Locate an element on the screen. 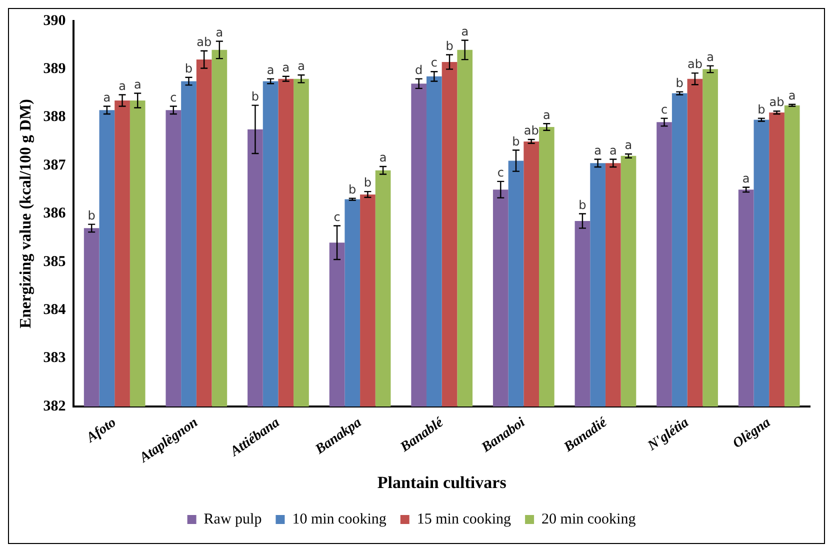 The width and height of the screenshot is (833, 556). legend-label: 15 min cooking is located at coordinates (464, 519).